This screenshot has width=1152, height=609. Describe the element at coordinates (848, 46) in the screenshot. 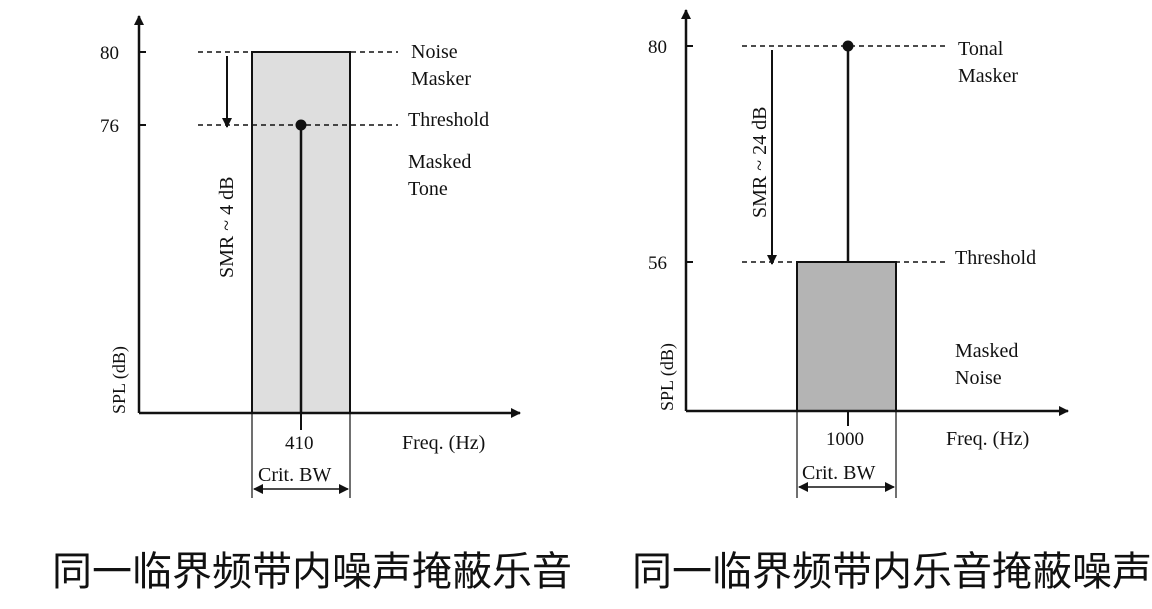

I see `right-tonal-masker-dot` at that location.